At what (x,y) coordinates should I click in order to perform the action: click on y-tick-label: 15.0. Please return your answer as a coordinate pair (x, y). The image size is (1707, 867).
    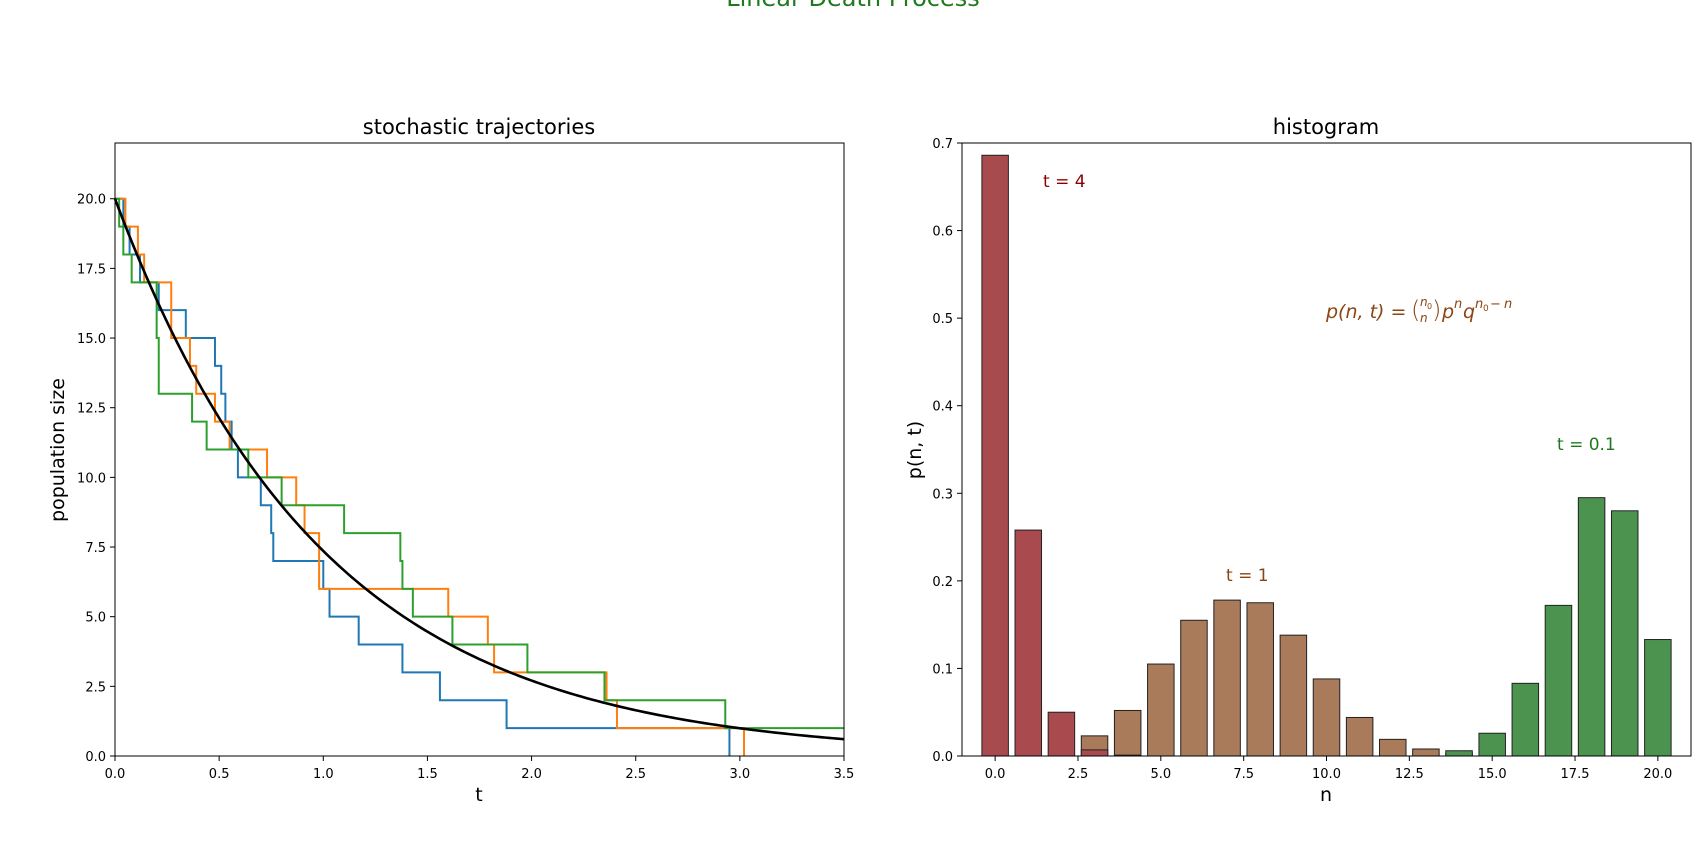
    Looking at the image, I should click on (91, 339).